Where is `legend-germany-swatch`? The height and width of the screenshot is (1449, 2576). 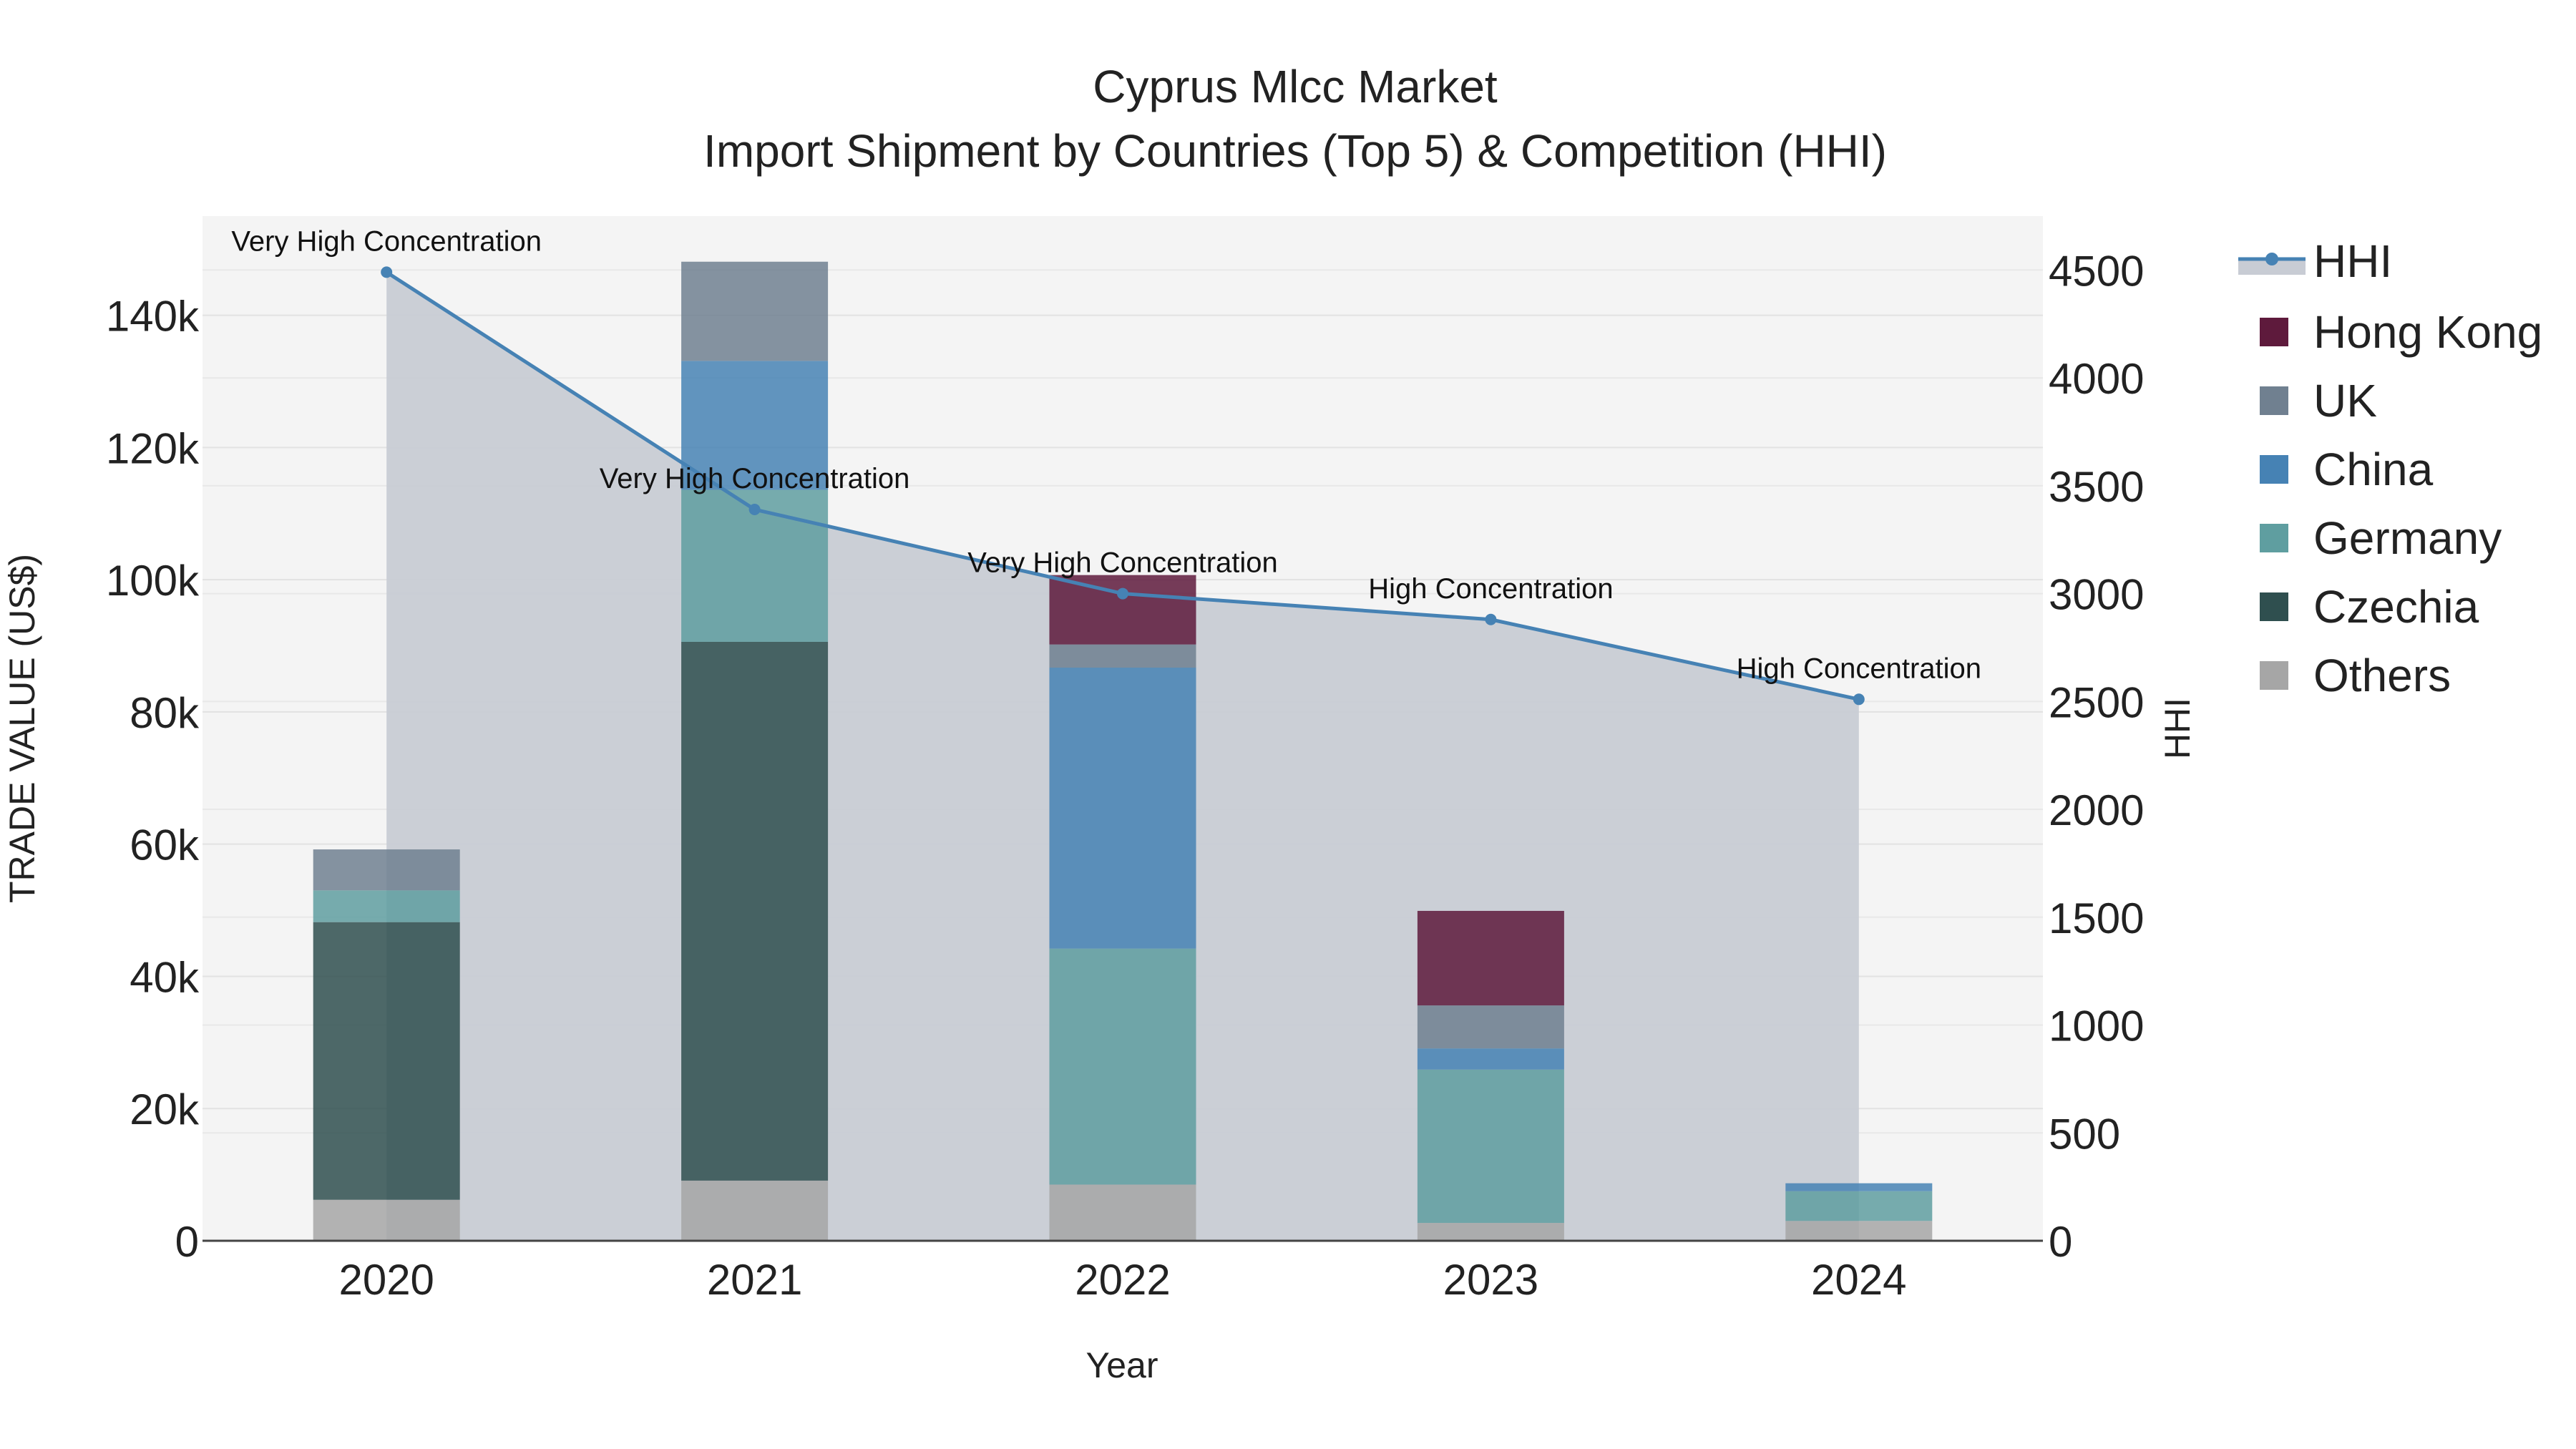
legend-germany-swatch is located at coordinates (2274, 538).